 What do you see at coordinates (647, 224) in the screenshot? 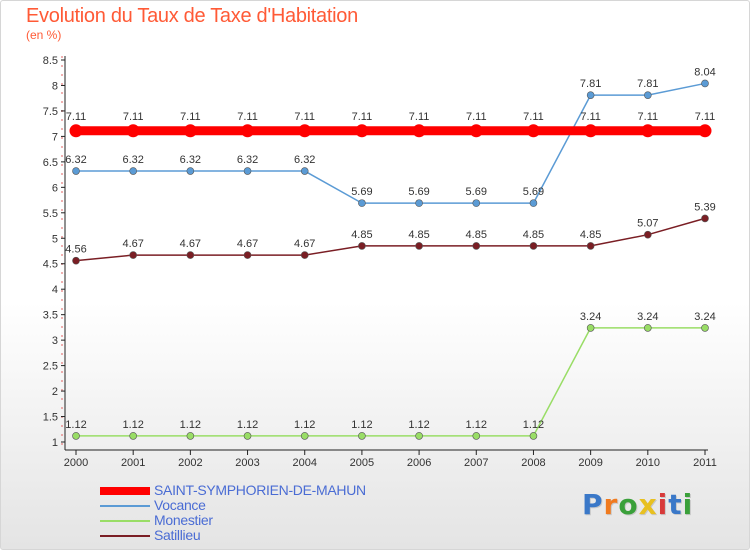
I see `data-label-satillieu: 5.07` at bounding box center [647, 224].